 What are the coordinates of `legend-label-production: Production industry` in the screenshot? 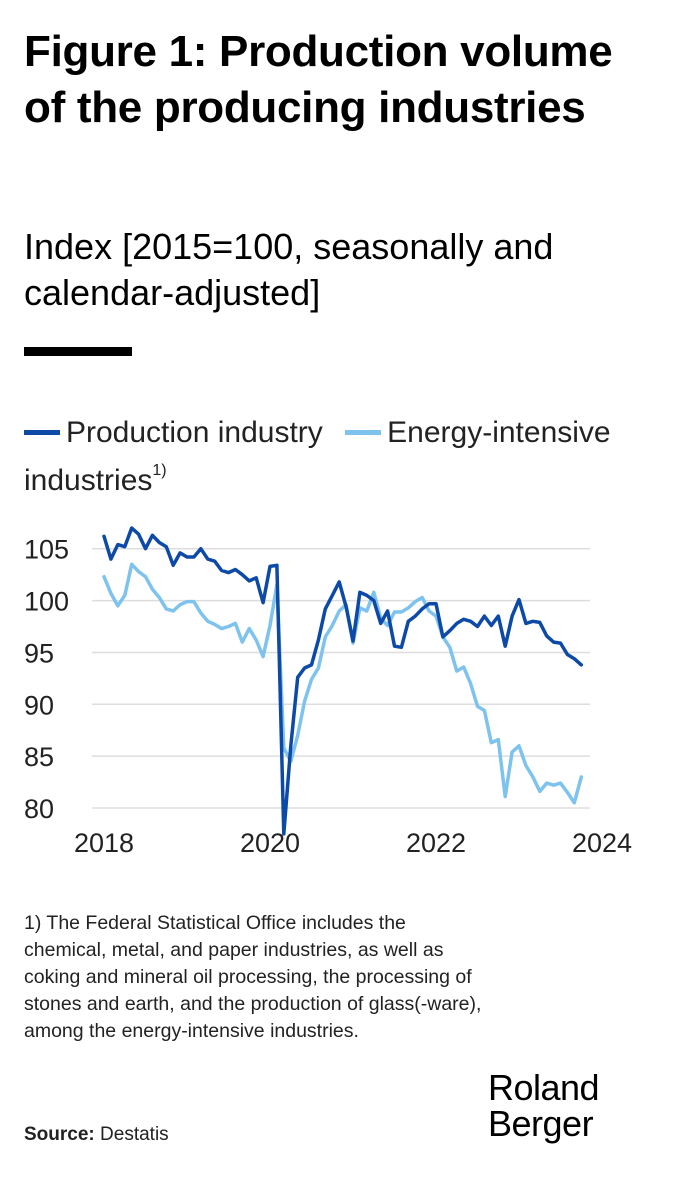 It's located at (194, 432).